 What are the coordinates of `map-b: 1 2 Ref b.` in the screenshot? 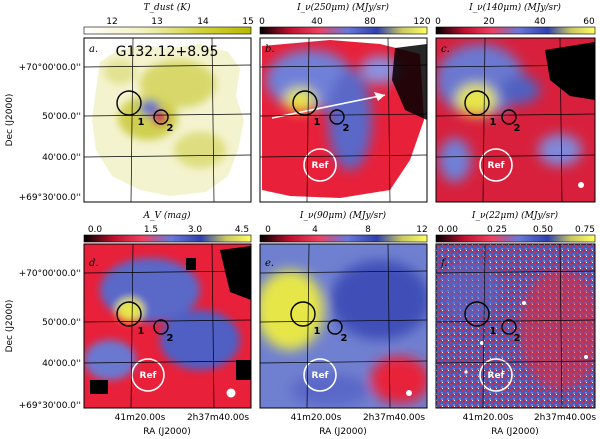 It's located at (343, 120).